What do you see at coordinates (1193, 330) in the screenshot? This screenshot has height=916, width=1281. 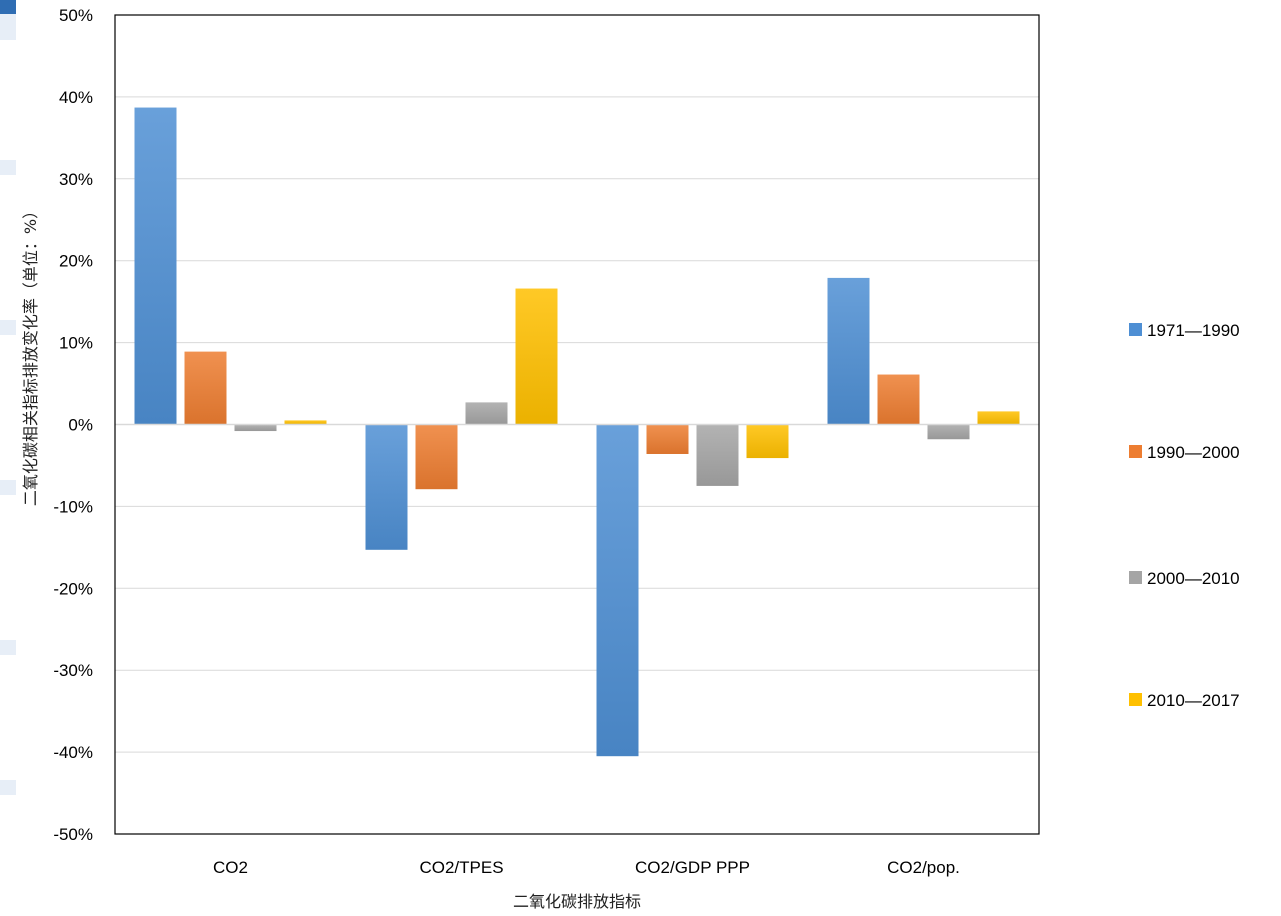 I see `legend-label: 1971—1990` at bounding box center [1193, 330].